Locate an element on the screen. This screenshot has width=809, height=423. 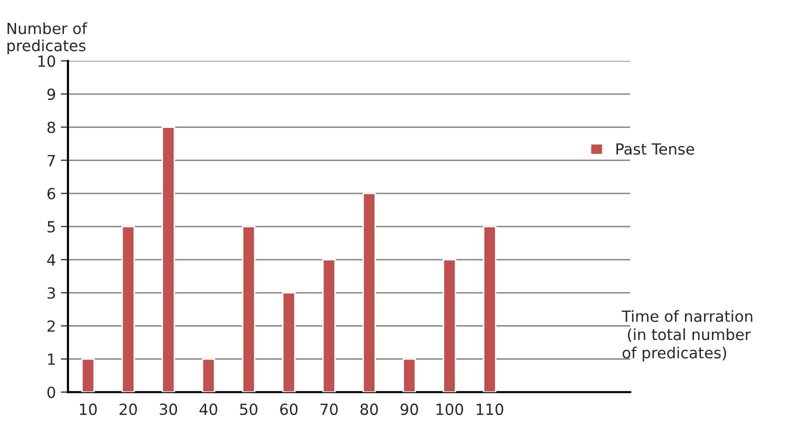
x-tick-label: 20 is located at coordinates (128, 410).